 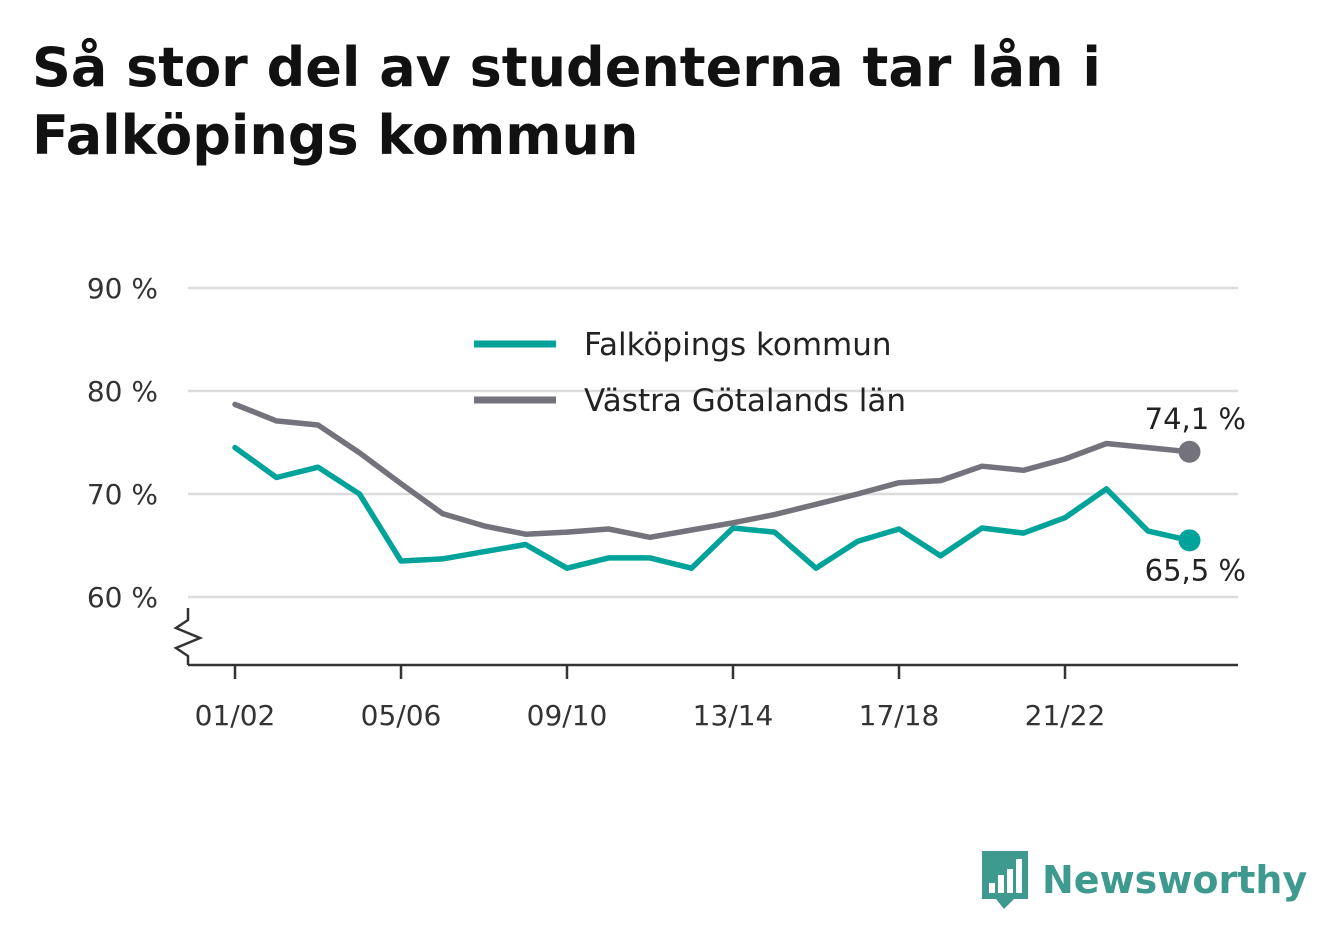 What do you see at coordinates (567, 715) in the screenshot?
I see `x-tick-label: 09/10` at bounding box center [567, 715].